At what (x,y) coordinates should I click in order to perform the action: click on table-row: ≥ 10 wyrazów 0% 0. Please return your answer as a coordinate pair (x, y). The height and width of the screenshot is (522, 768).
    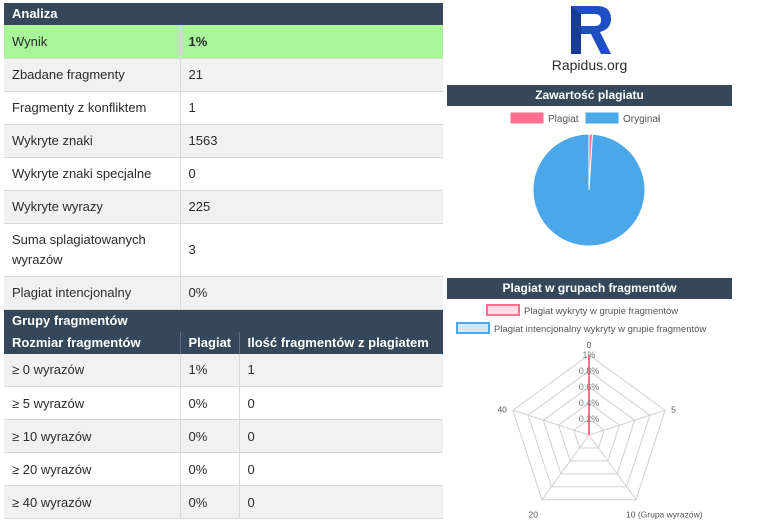
    Looking at the image, I should click on (223, 436).